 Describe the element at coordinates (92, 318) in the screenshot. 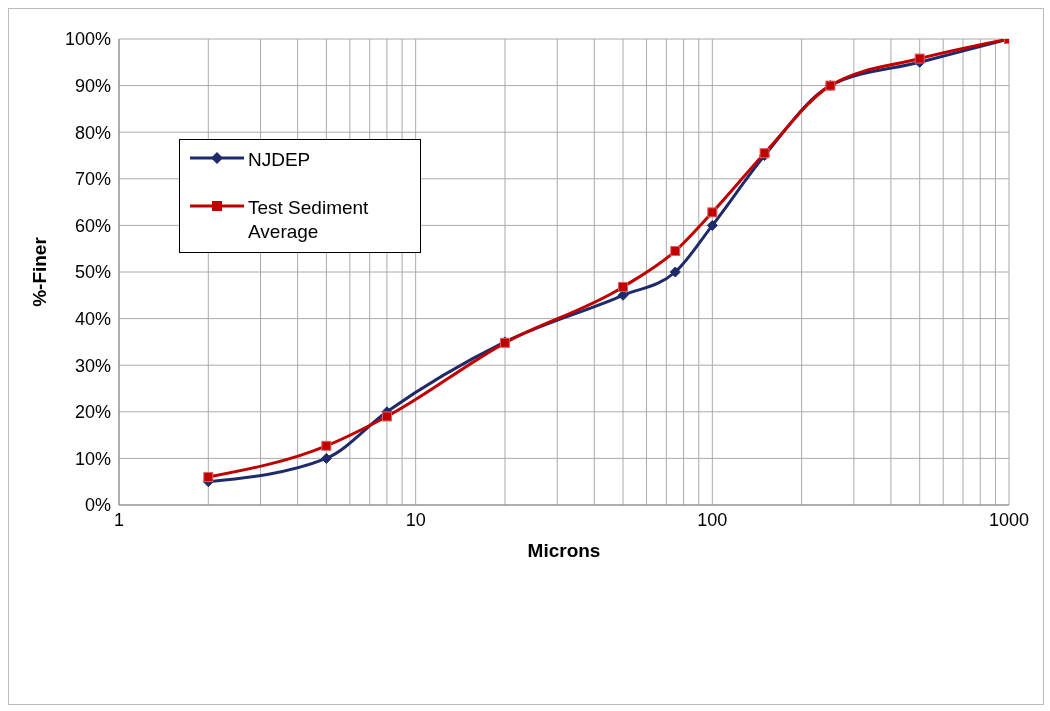

I see `y-tick-label: 40%` at that location.